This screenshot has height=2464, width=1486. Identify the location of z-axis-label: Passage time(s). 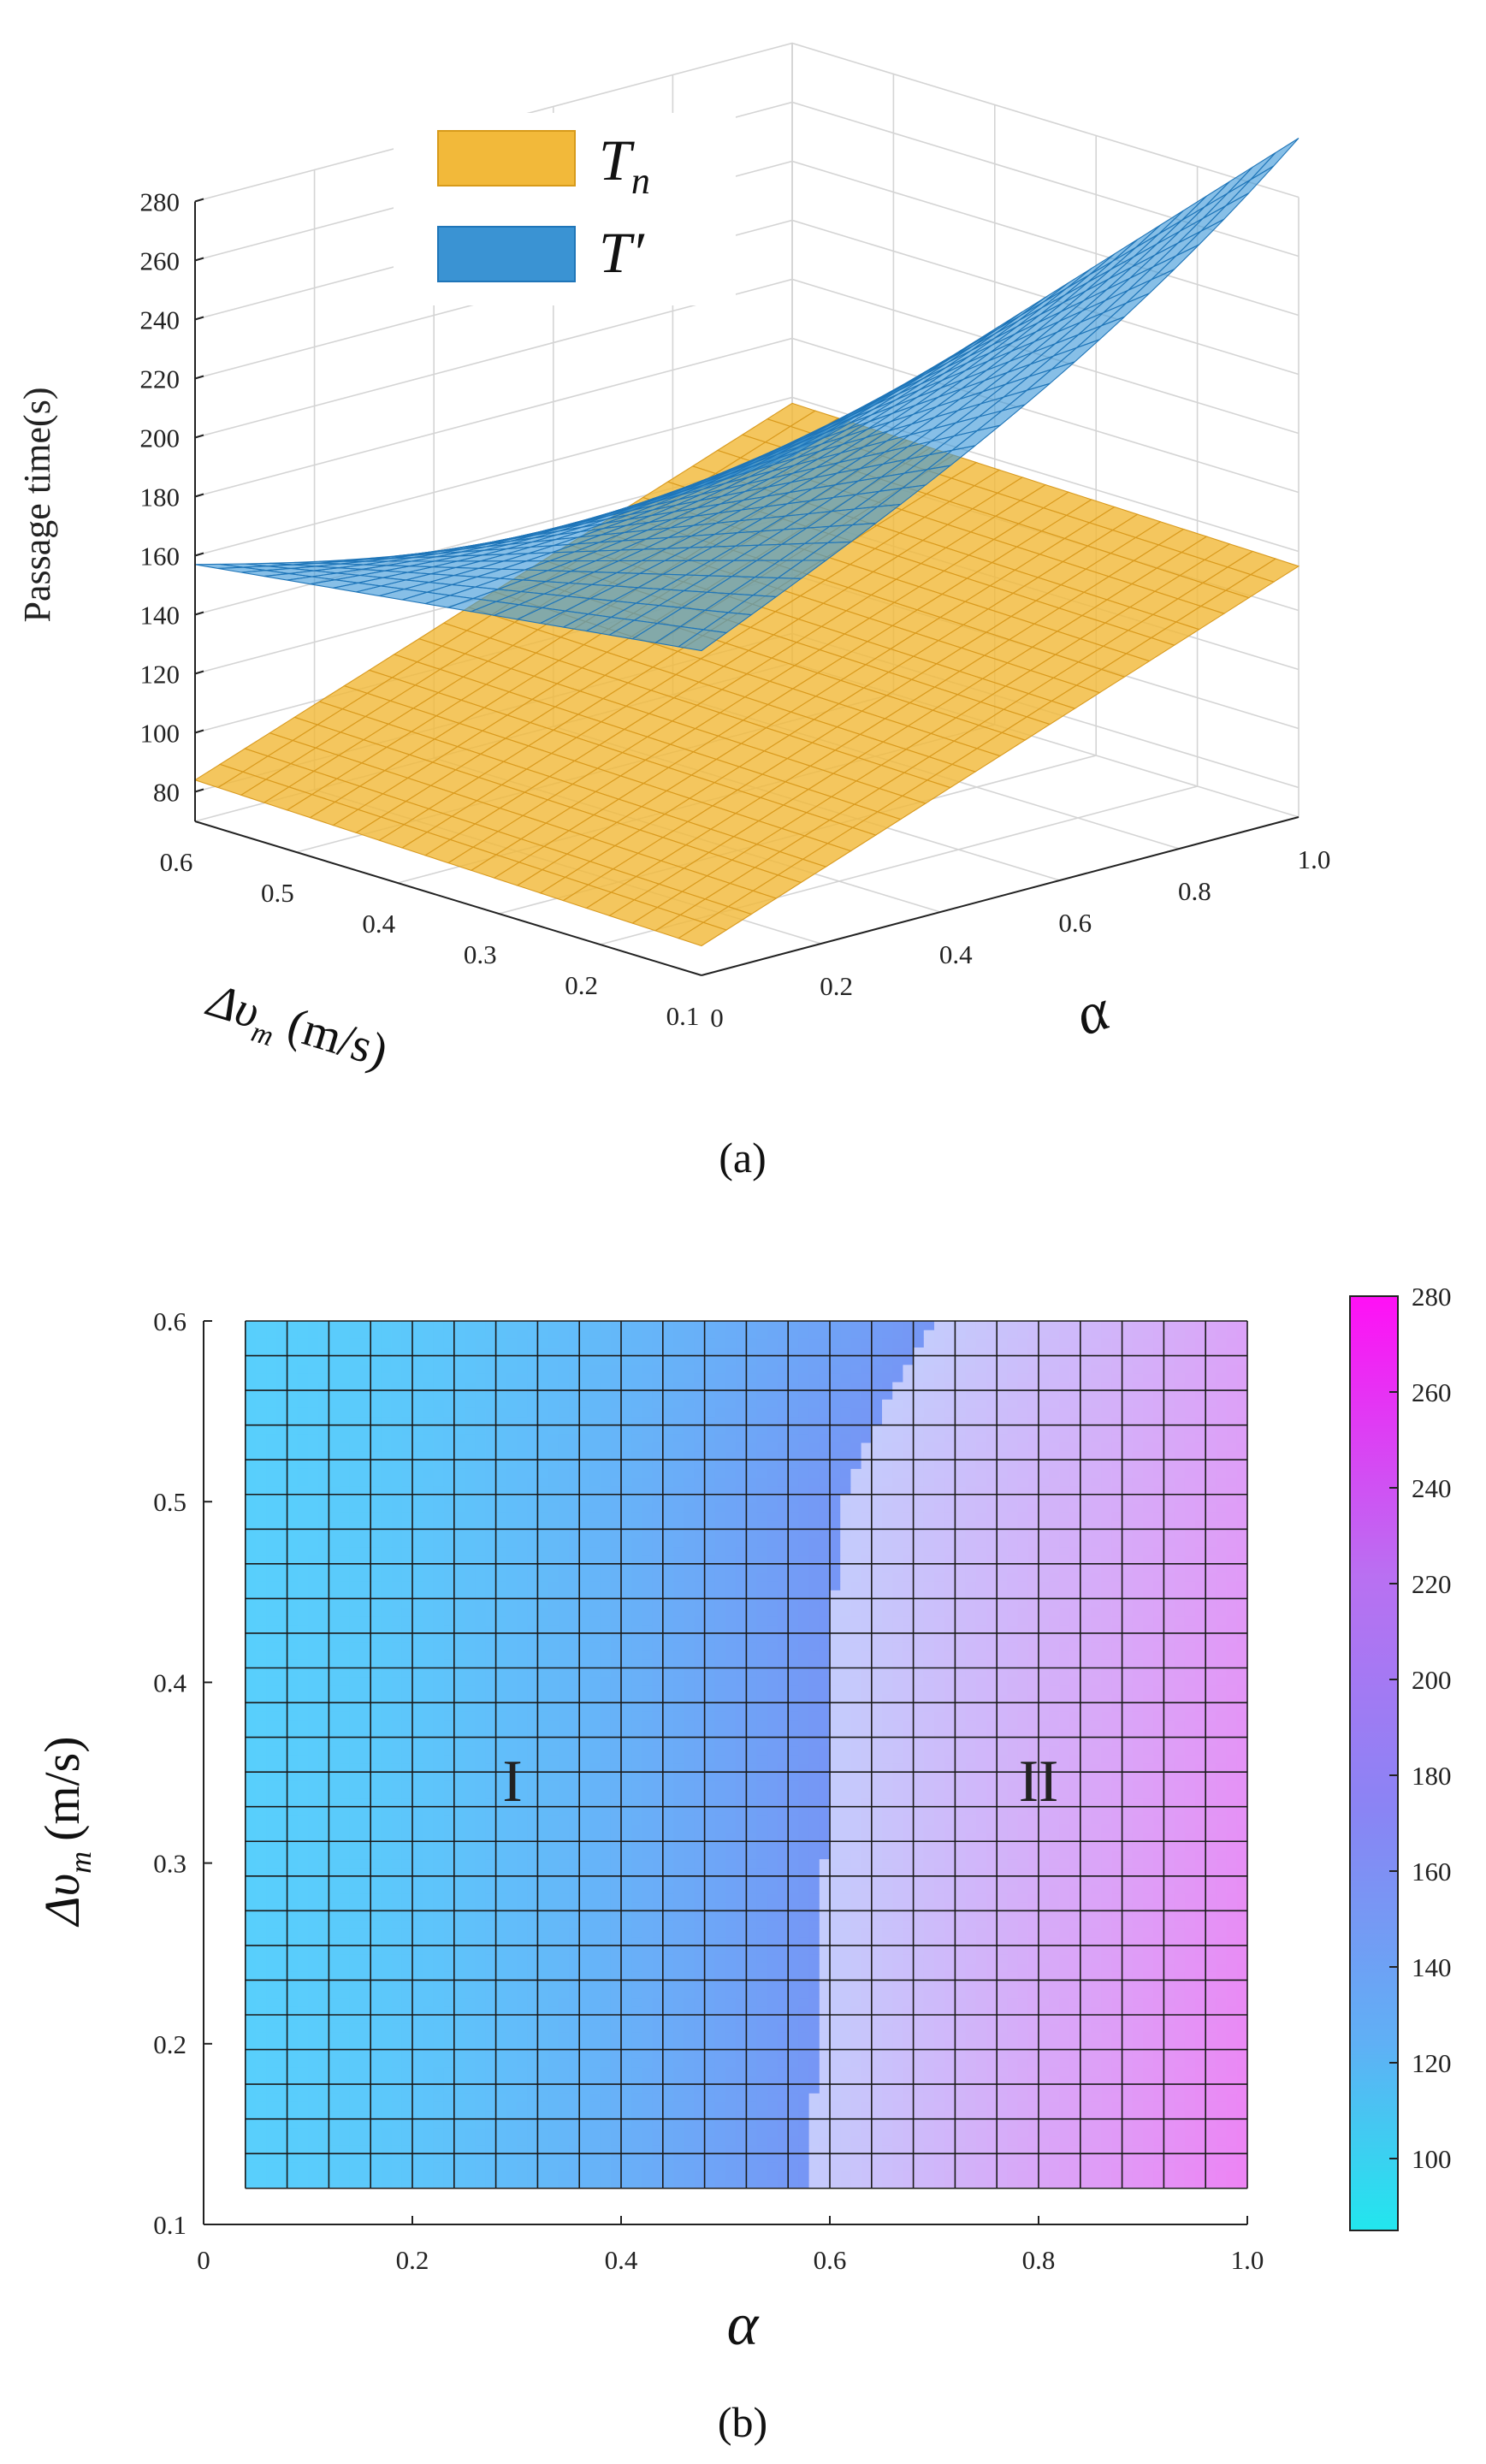
(37, 505).